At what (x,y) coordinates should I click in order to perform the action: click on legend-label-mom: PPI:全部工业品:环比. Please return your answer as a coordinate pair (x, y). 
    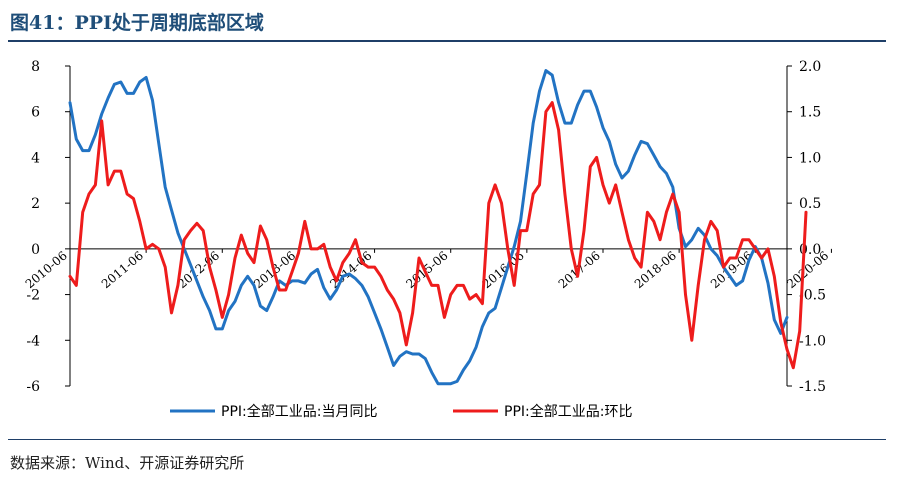
    Looking at the image, I should click on (568, 411).